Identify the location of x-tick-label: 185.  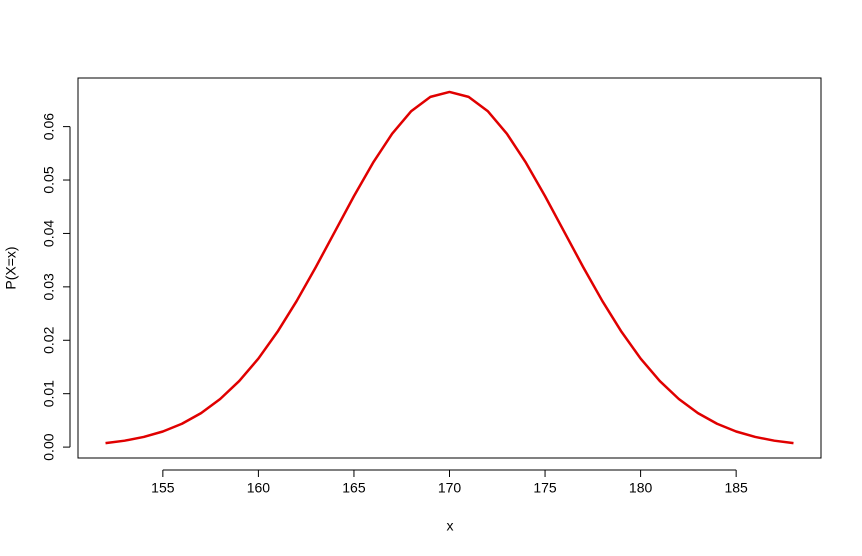
(736, 488).